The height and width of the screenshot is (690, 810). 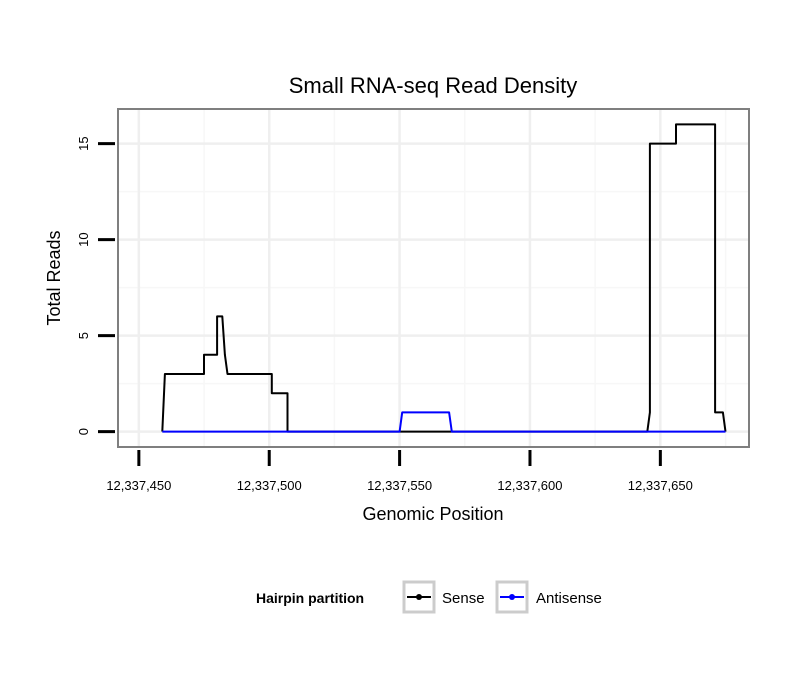 What do you see at coordinates (95, 285) in the screenshot?
I see `y-axis: 0 5 10 15` at bounding box center [95, 285].